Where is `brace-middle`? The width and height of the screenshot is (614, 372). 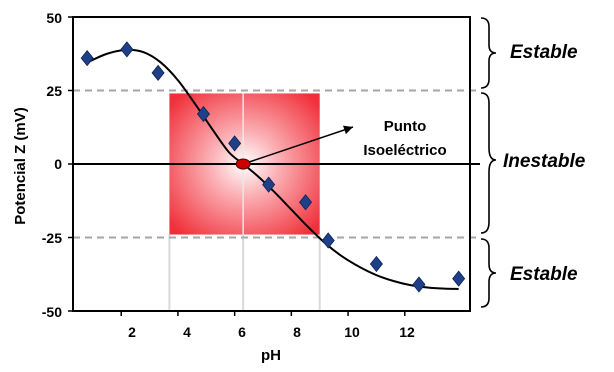
brace-middle is located at coordinates (488, 163).